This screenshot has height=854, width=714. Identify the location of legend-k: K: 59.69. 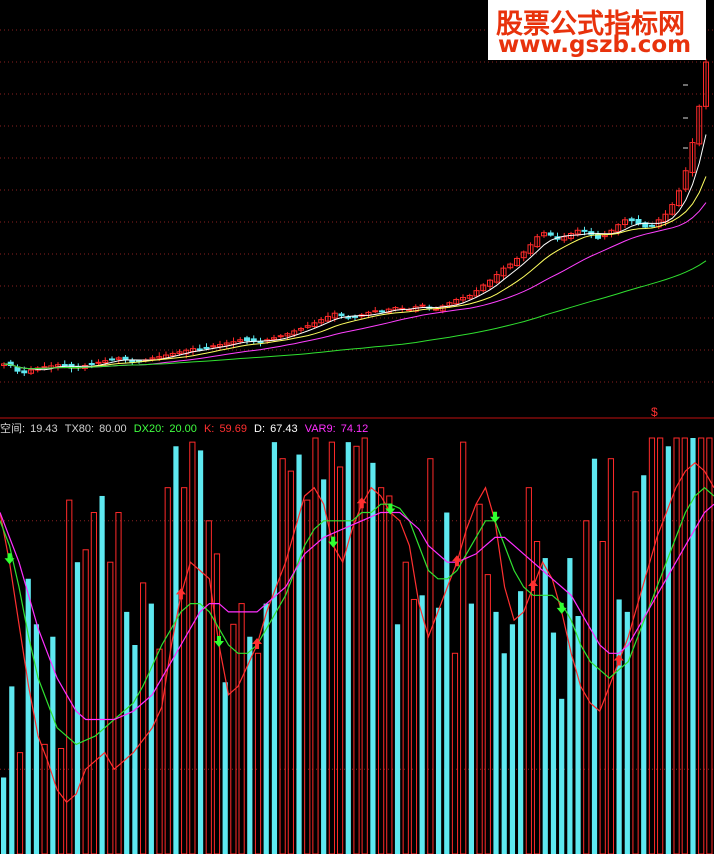
(225, 429).